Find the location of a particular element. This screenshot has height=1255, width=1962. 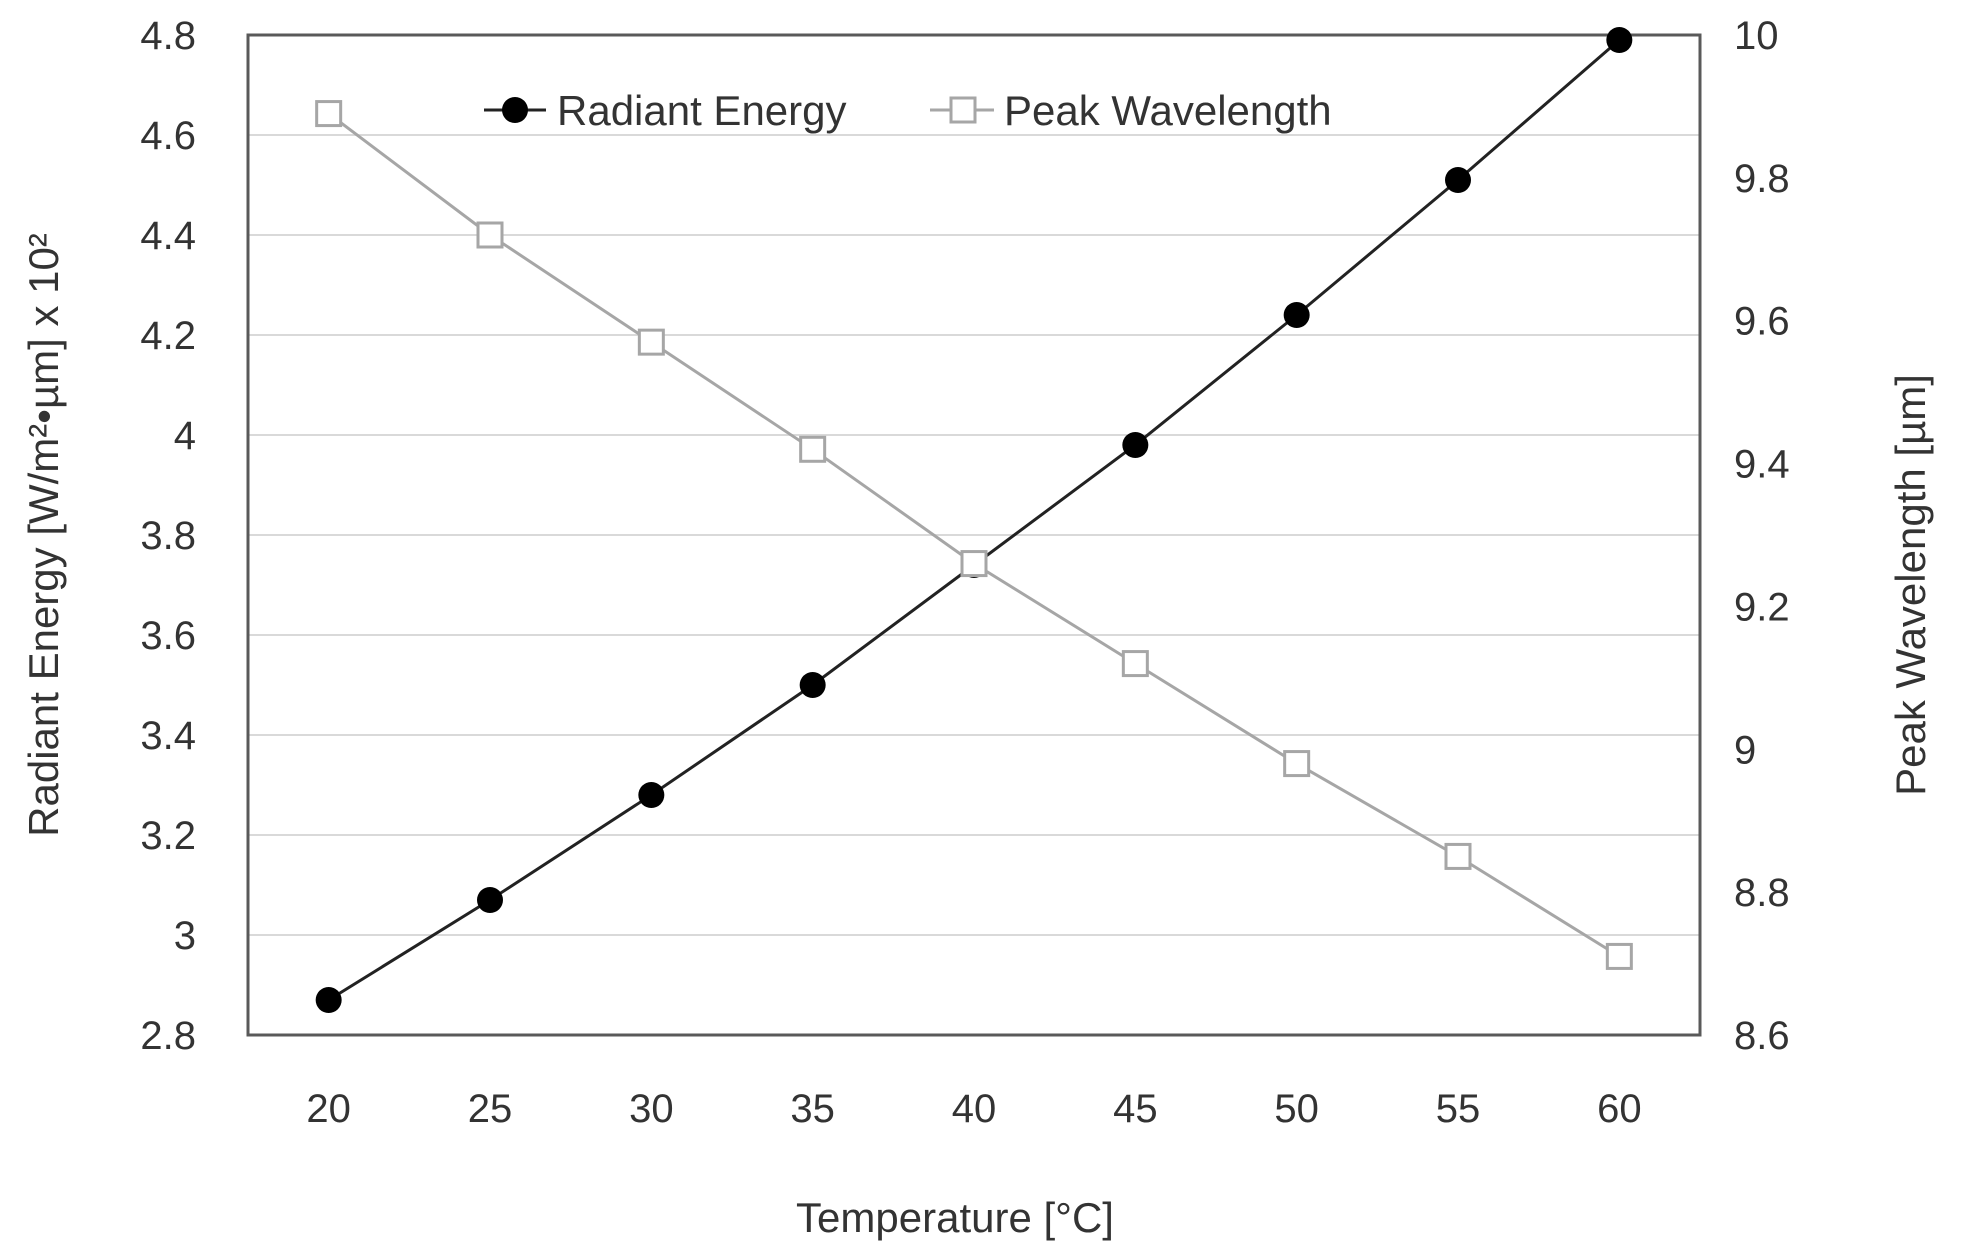

legend-peak-wavelength-label: Peak Wavelength is located at coordinates (1168, 110).